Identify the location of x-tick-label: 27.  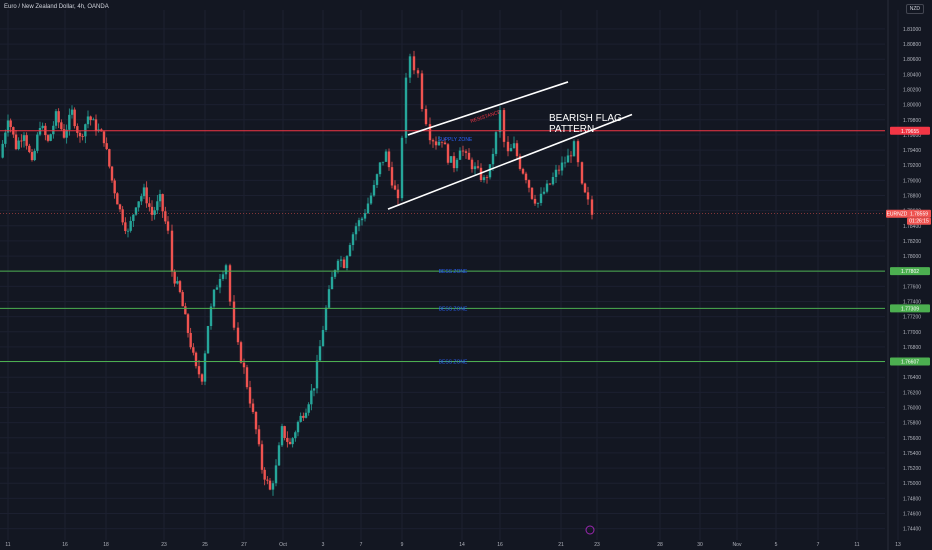
(244, 545).